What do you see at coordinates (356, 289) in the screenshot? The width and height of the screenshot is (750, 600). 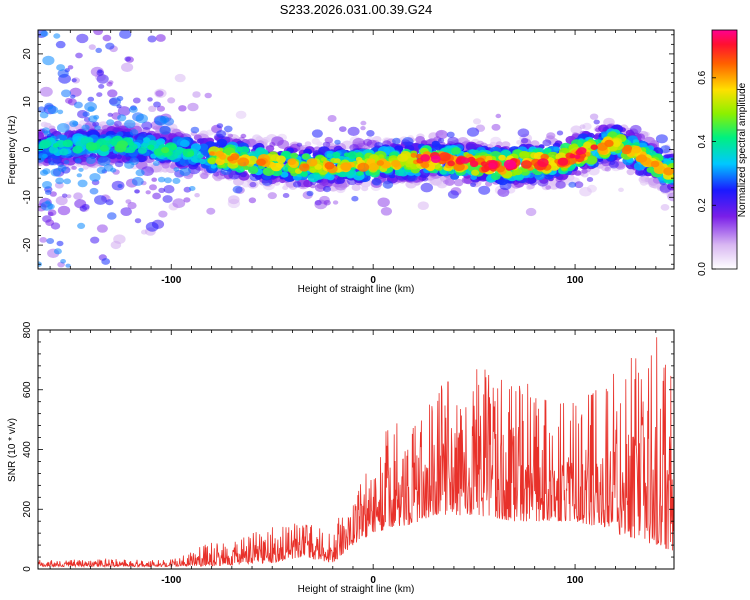 I see `spectrogram-xlabel: Height of straight line (km)` at bounding box center [356, 289].